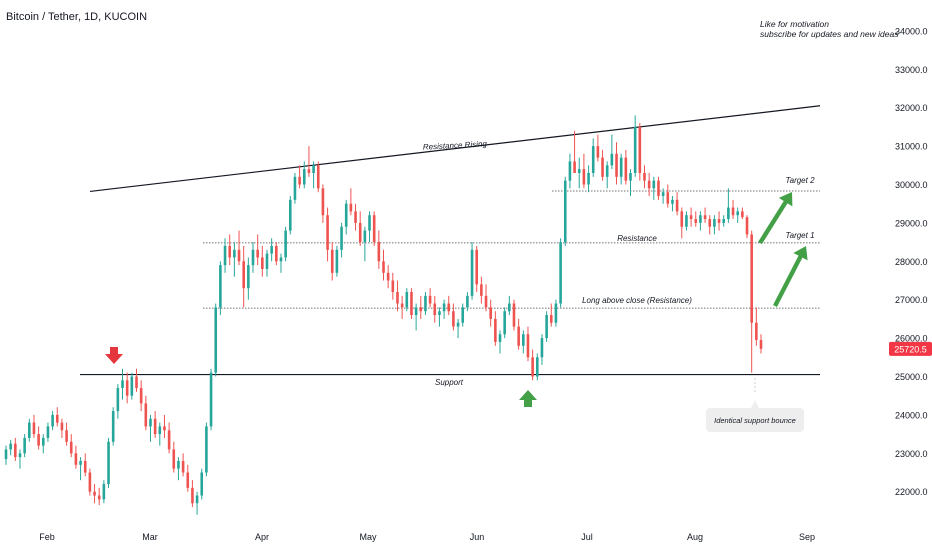  Describe the element at coordinates (911, 454) in the screenshot. I see `y-tick-label: 23000.0` at that location.